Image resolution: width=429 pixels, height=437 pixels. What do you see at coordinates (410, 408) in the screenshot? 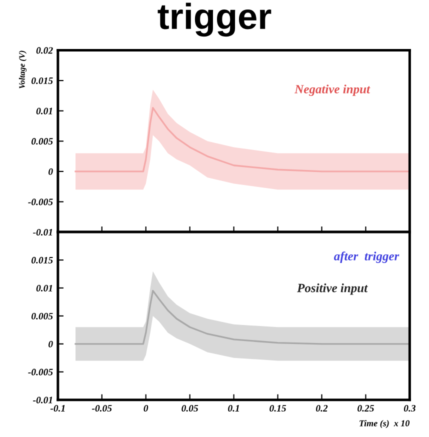
I see `x-tick-label: 0.3` at bounding box center [410, 408].